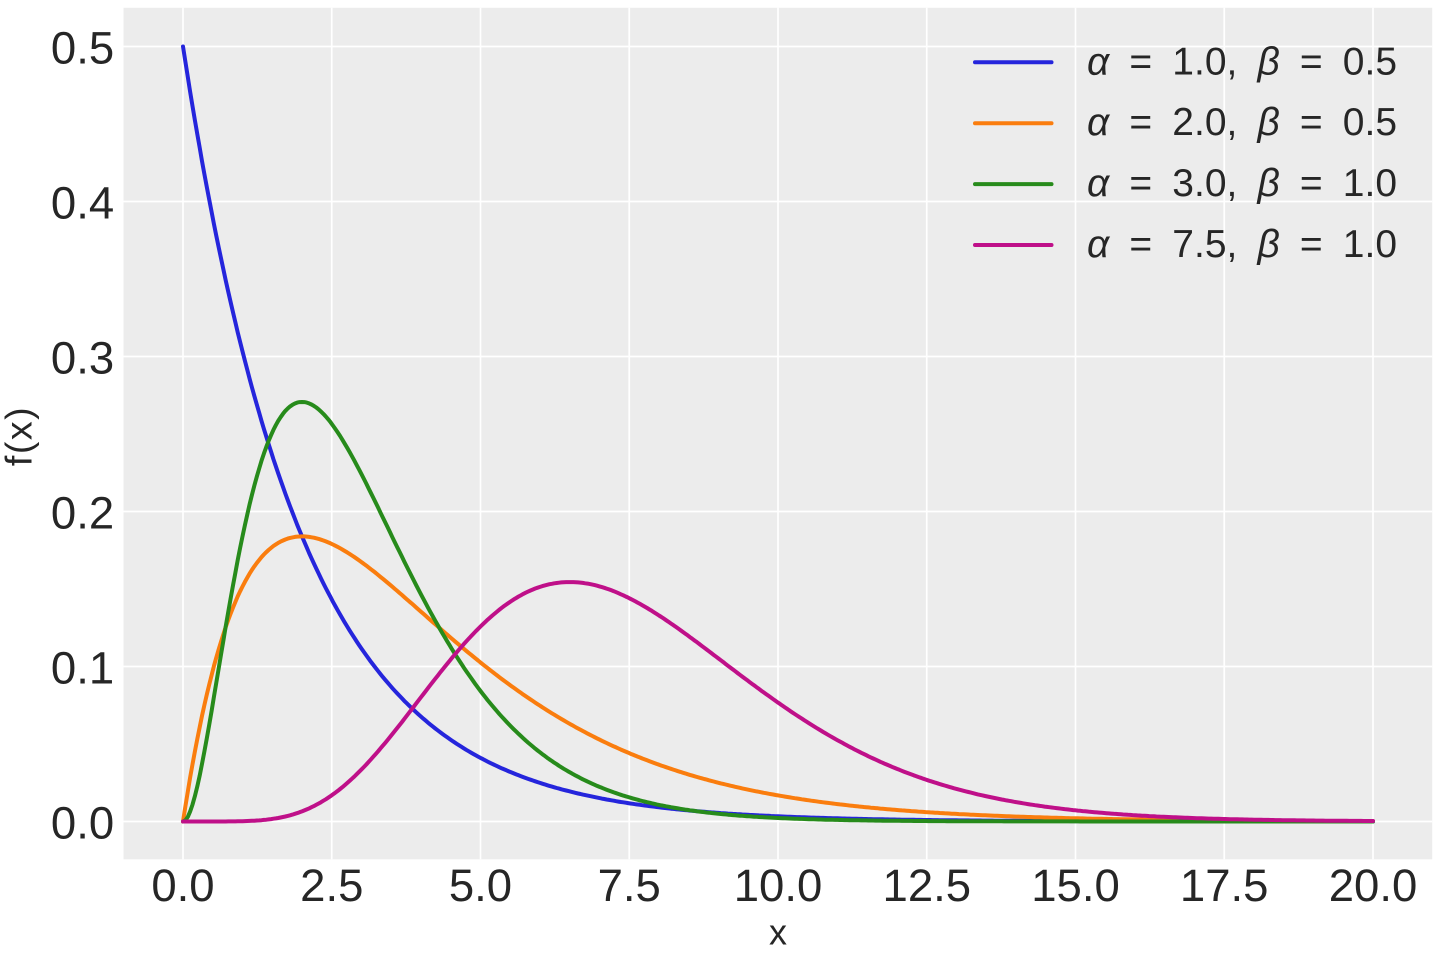  Describe the element at coordinates (778, 885) in the screenshot. I see `svg-text: 10.0` at that location.